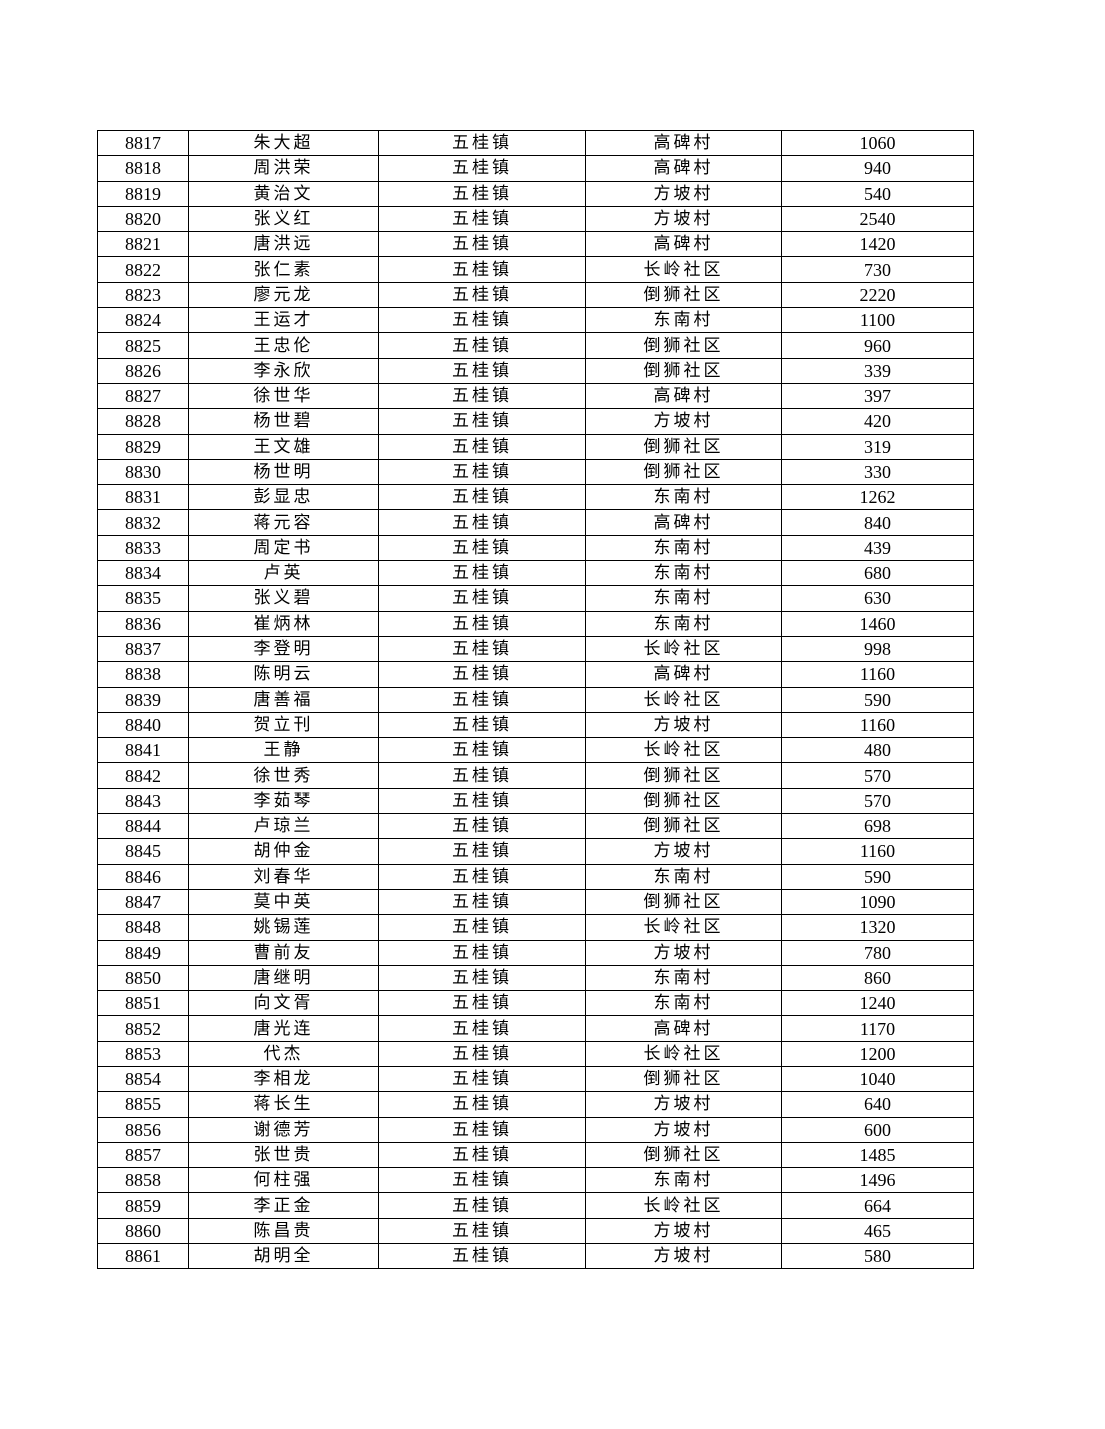 The image size is (1105, 1429). I want to click on row-number-cell: 8834, so click(143, 573).